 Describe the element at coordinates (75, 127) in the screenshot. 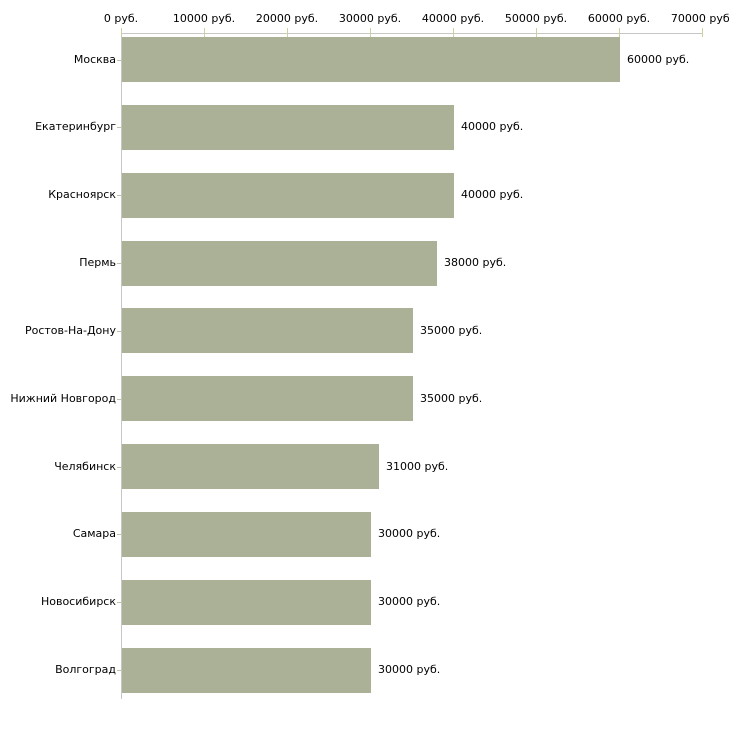

I see `category-label: Екатеринбург` at that location.